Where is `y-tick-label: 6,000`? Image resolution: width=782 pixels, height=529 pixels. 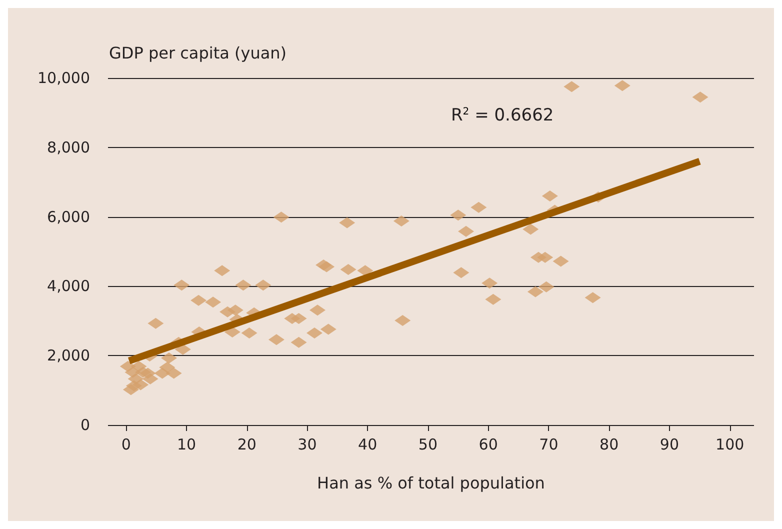 y-tick-label: 6,000 is located at coordinates (68, 217).